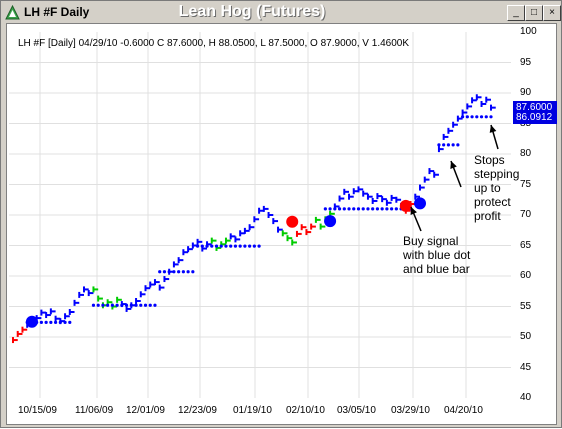  Describe the element at coordinates (526, 367) in the screenshot. I see `y-tick-label: 45` at that location.